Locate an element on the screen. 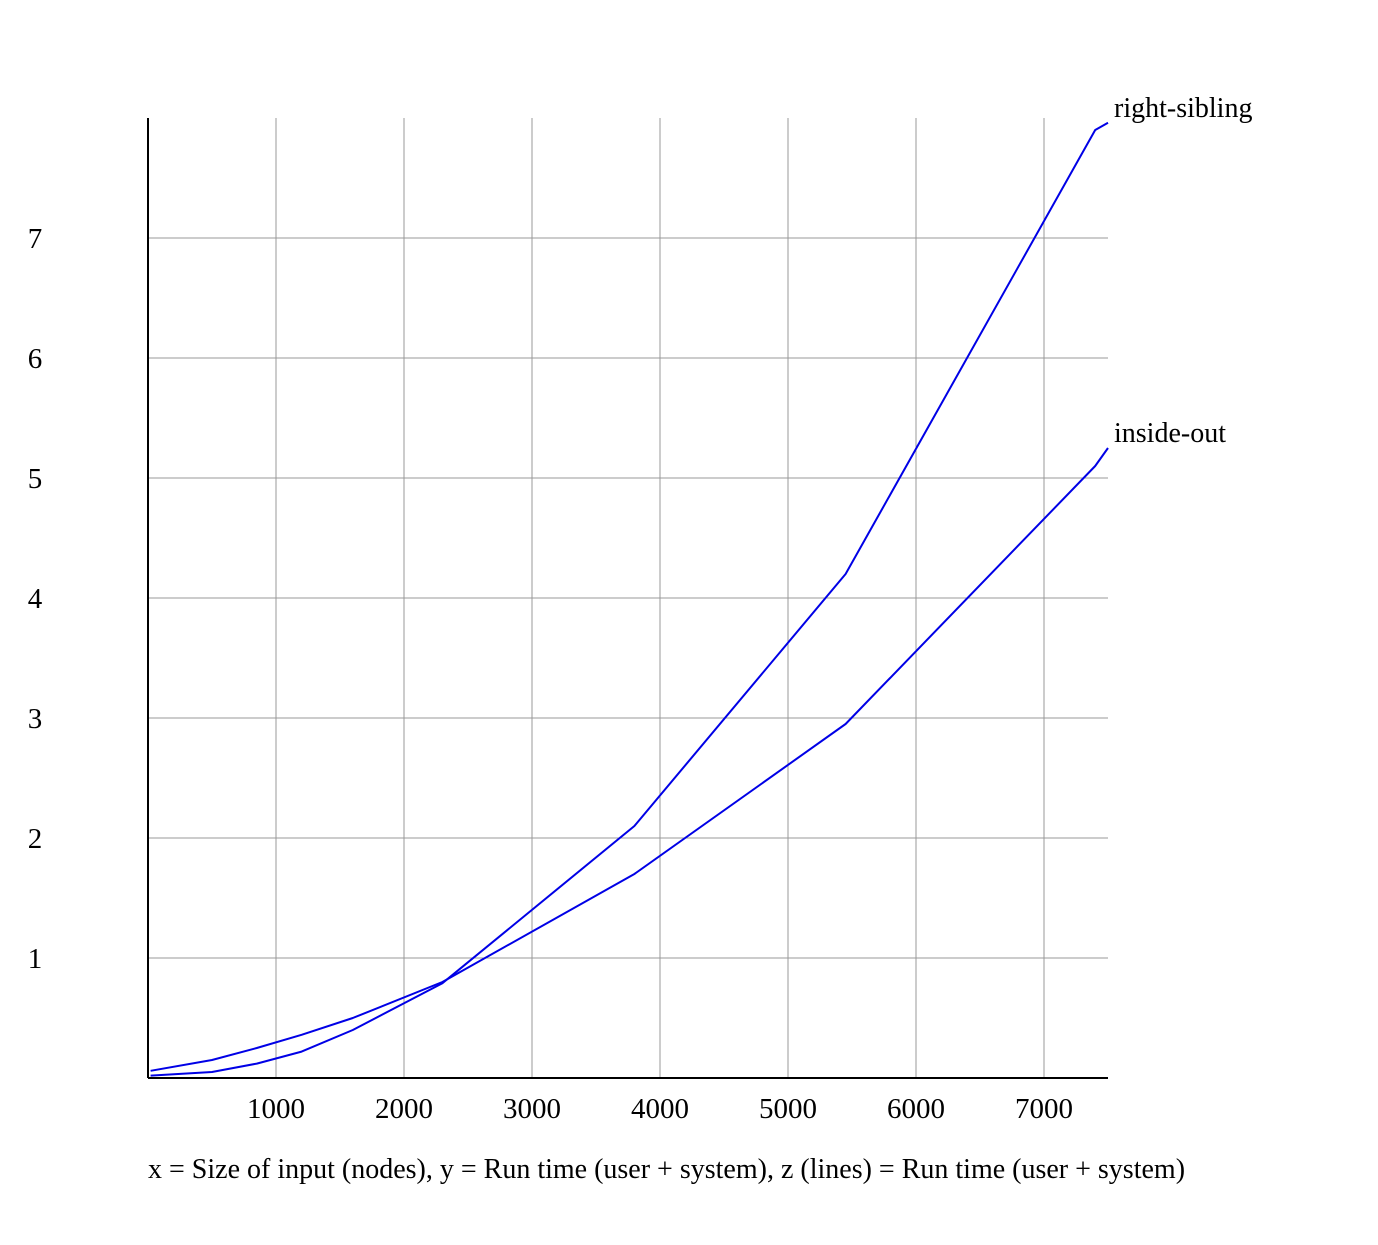  series-label-inside-out: inside-out is located at coordinates (1170, 433).